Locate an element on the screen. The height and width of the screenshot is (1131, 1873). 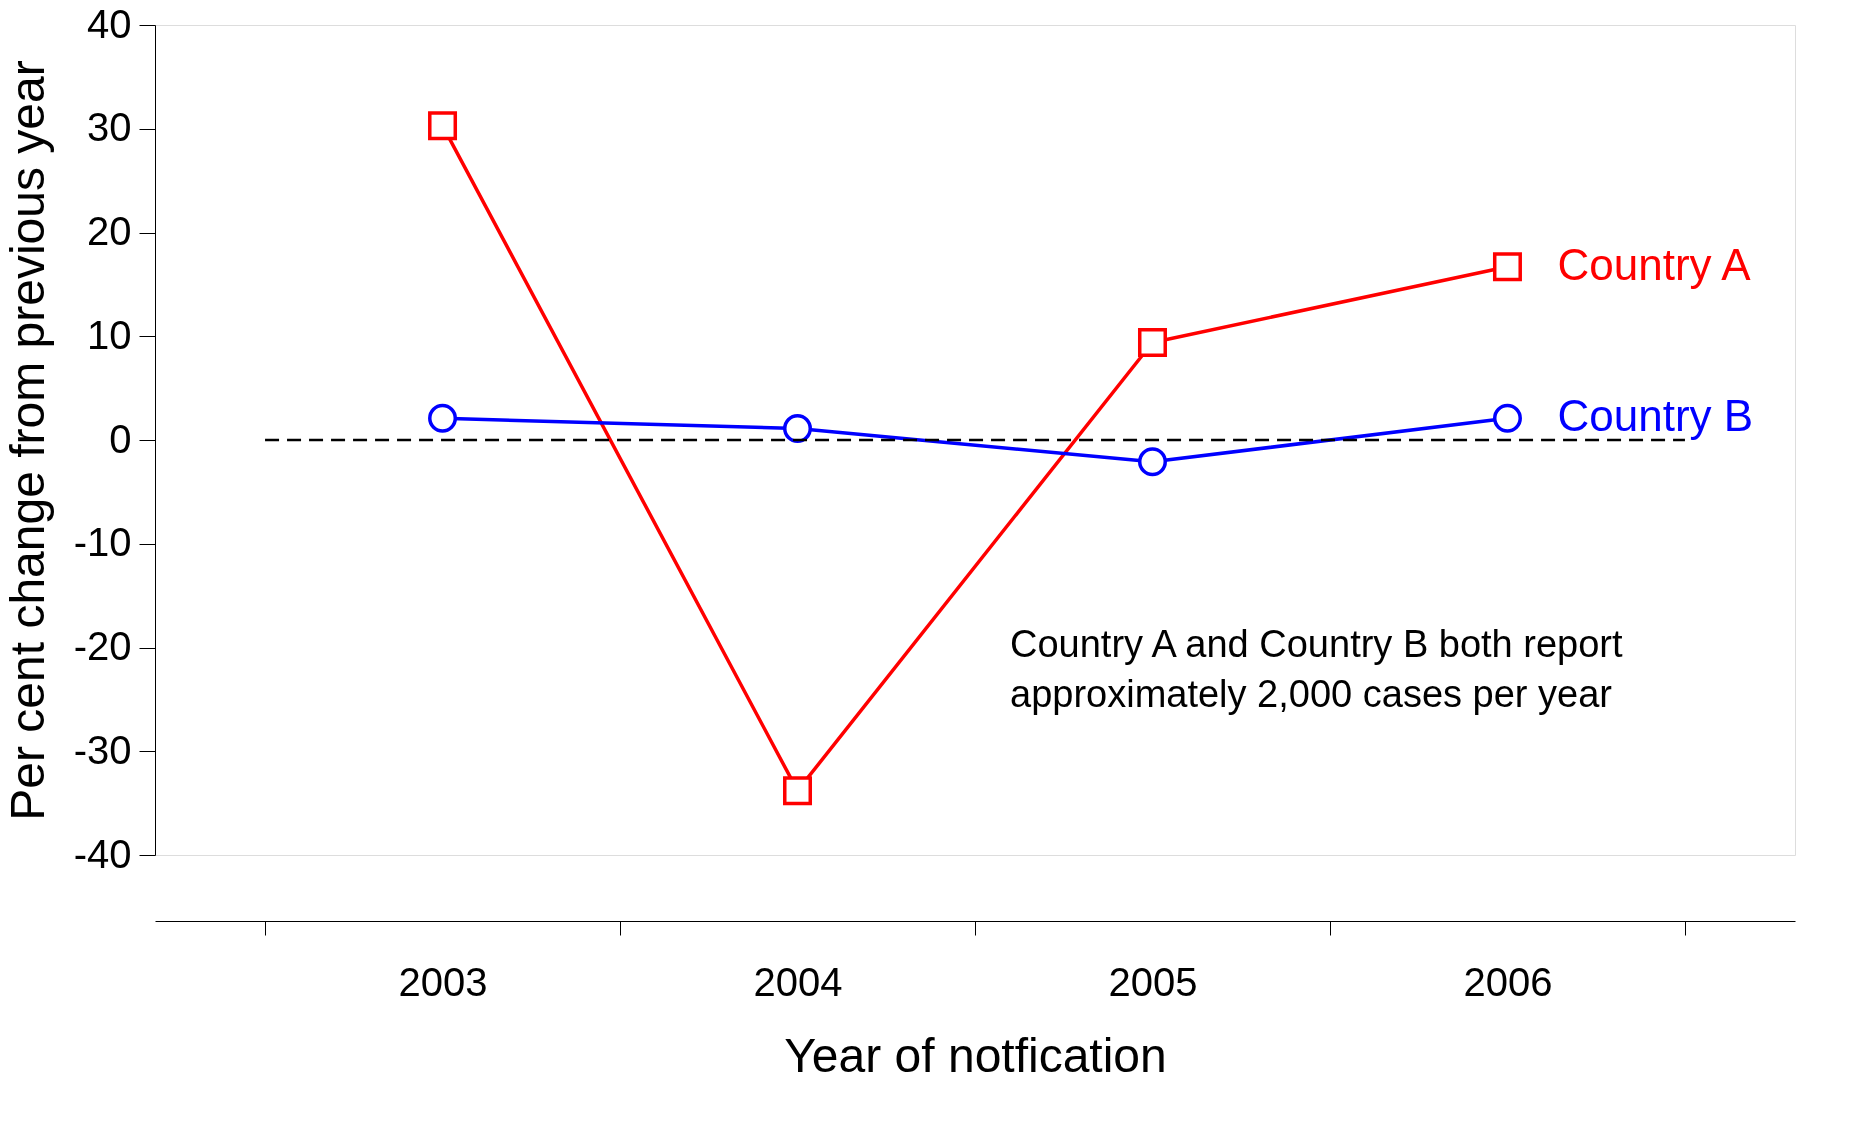
y-tick-label: 40 is located at coordinates (109, 23).